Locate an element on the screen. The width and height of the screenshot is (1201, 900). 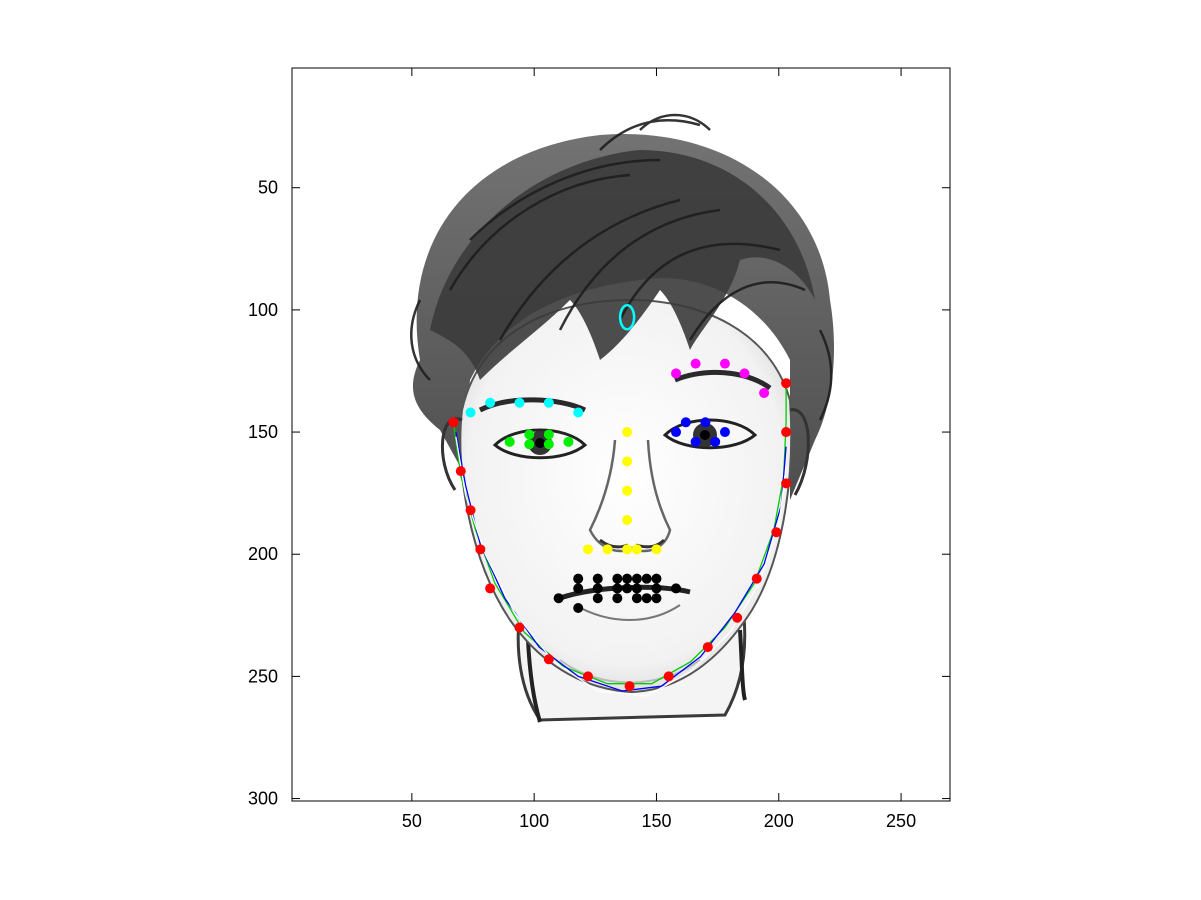
landmark-point-s3-p4 is located at coordinates (529, 444).